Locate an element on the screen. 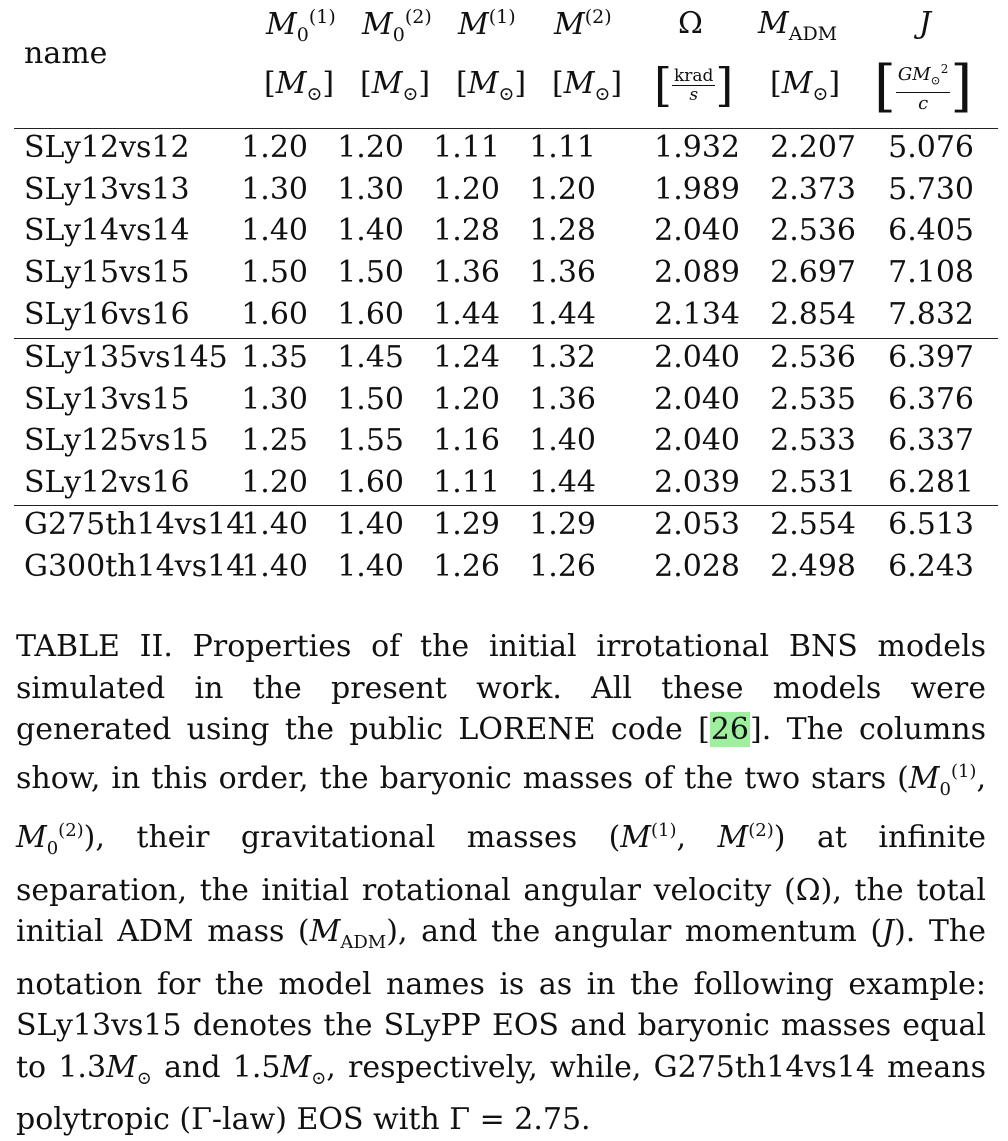 This screenshot has height=1141, width=1008. cell-m0-1: 1.30 is located at coordinates (274, 189).